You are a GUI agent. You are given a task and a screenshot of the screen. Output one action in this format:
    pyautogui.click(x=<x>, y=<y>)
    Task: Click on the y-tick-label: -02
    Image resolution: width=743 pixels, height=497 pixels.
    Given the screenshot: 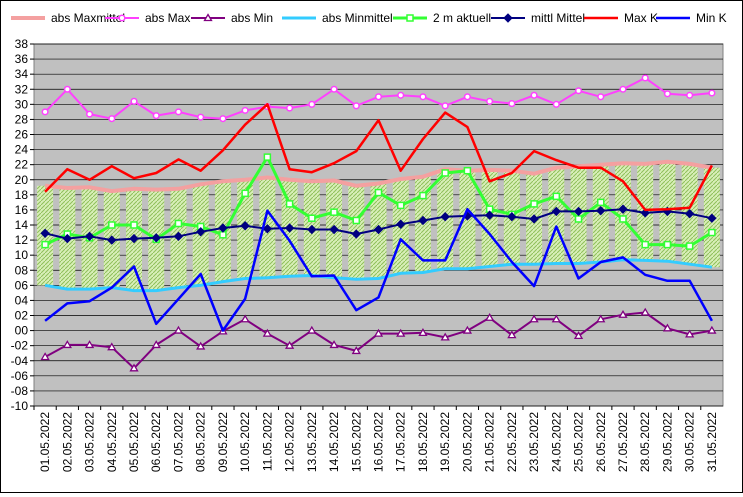 What is the action you would take?
    pyautogui.click(x=20, y=346)
    